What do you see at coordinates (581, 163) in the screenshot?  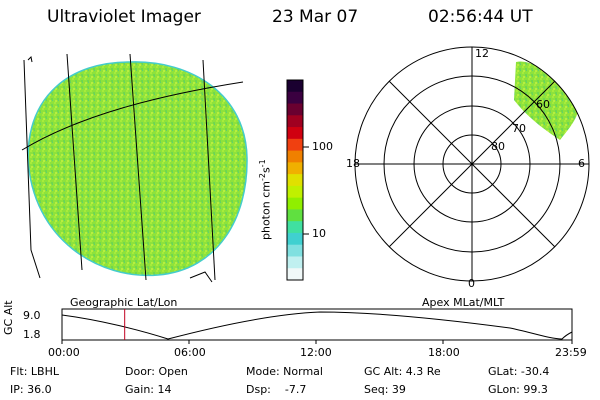 I see `mlt-label-6: 6` at bounding box center [581, 163].